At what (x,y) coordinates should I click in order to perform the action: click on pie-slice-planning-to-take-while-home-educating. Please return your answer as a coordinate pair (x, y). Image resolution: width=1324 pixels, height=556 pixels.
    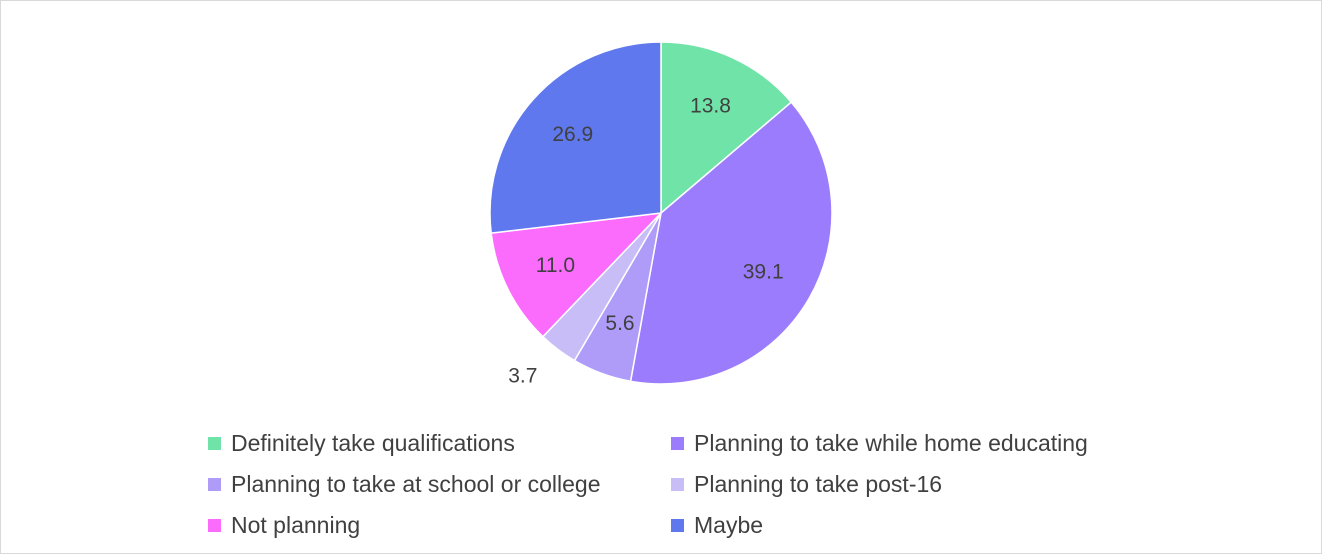
    Looking at the image, I should click on (731, 243).